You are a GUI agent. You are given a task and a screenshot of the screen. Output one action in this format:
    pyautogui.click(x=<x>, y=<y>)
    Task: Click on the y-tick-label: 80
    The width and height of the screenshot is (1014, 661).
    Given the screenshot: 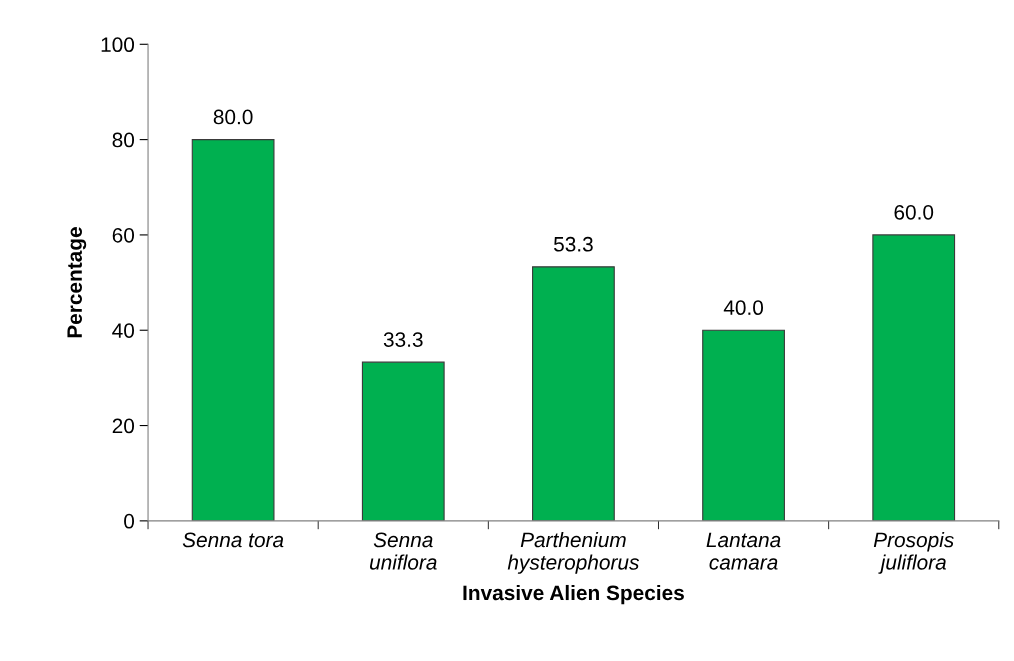 What is the action you would take?
    pyautogui.click(x=123, y=140)
    